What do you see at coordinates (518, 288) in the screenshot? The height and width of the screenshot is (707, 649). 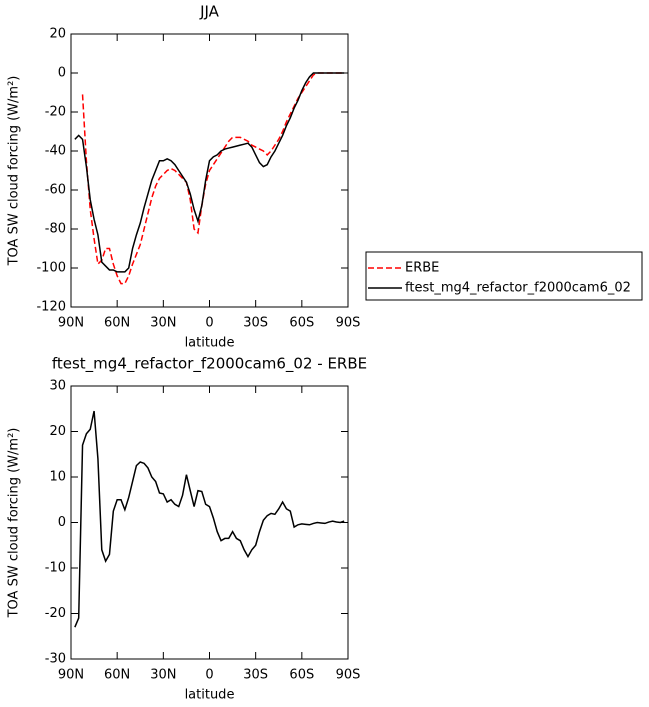 I see `legend-label: ftest_mg4_refactor_f2000cam6_02` at bounding box center [518, 288].